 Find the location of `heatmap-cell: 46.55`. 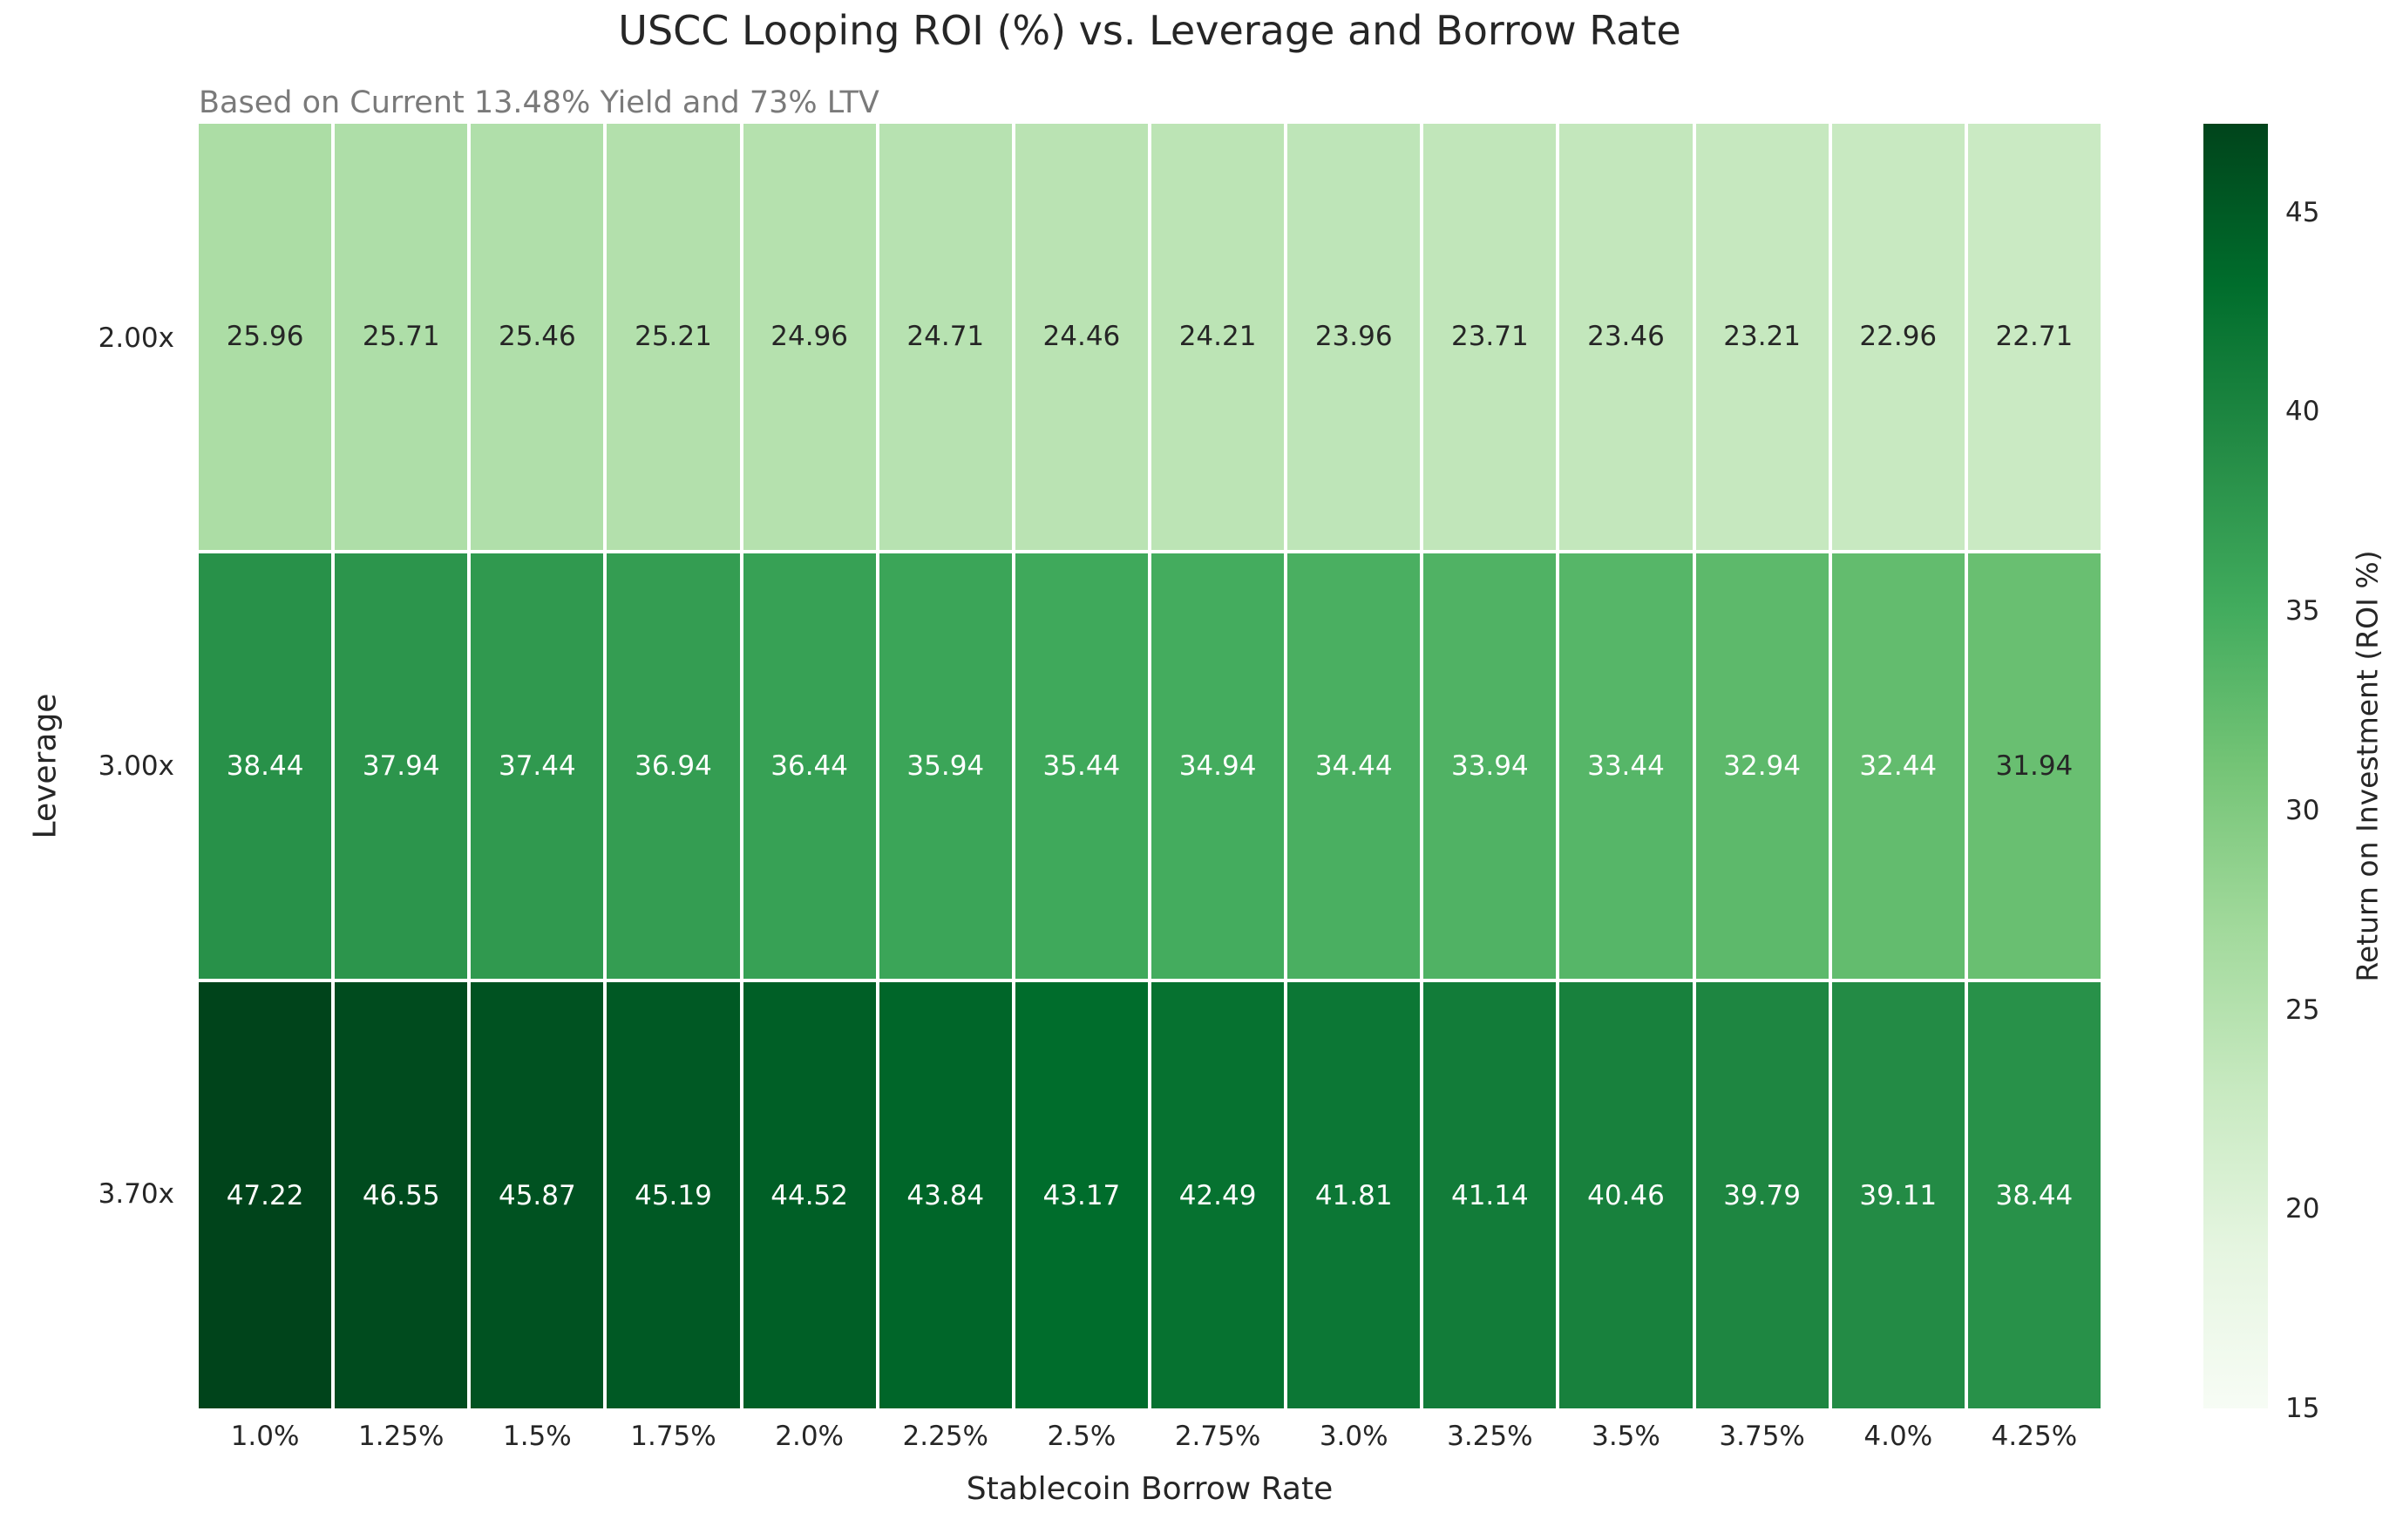

heatmap-cell: 46.55 is located at coordinates (401, 1195).